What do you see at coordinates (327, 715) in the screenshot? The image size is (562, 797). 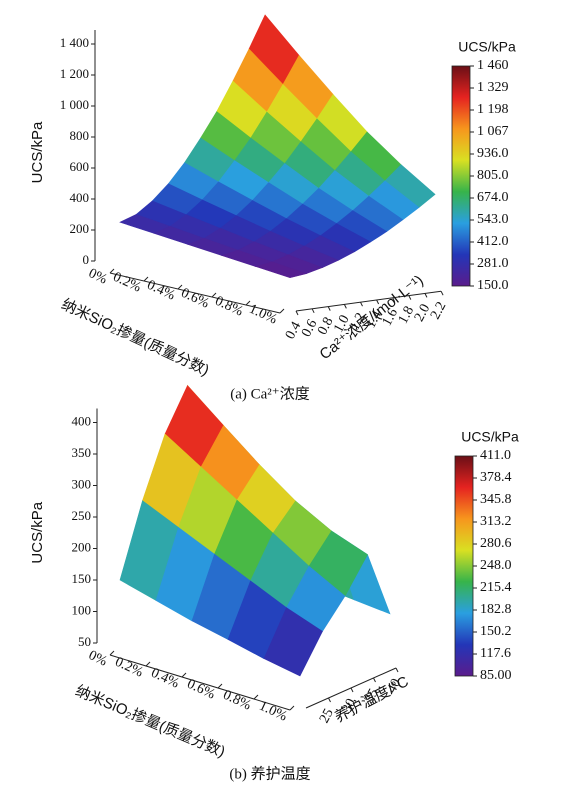 I see `y-tick-label: 25` at bounding box center [327, 715].